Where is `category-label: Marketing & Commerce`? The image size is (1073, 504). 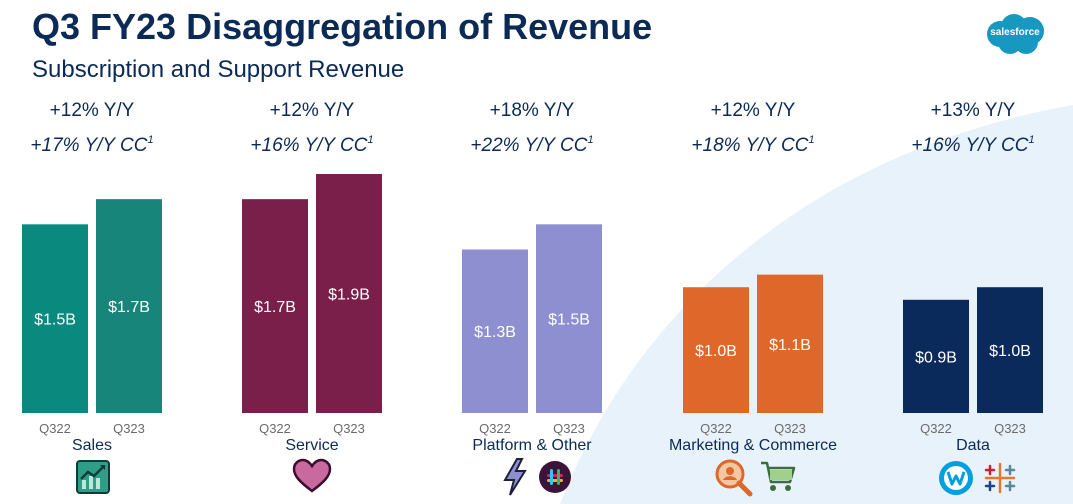 category-label: Marketing & Commerce is located at coordinates (753, 445).